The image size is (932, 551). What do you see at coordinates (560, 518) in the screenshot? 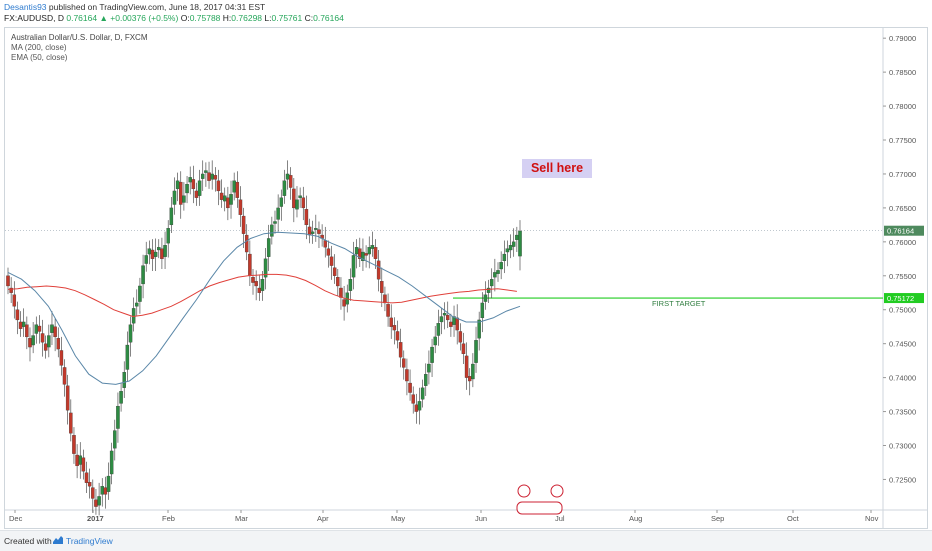
I see `x-tick-label: Jul` at bounding box center [560, 518].